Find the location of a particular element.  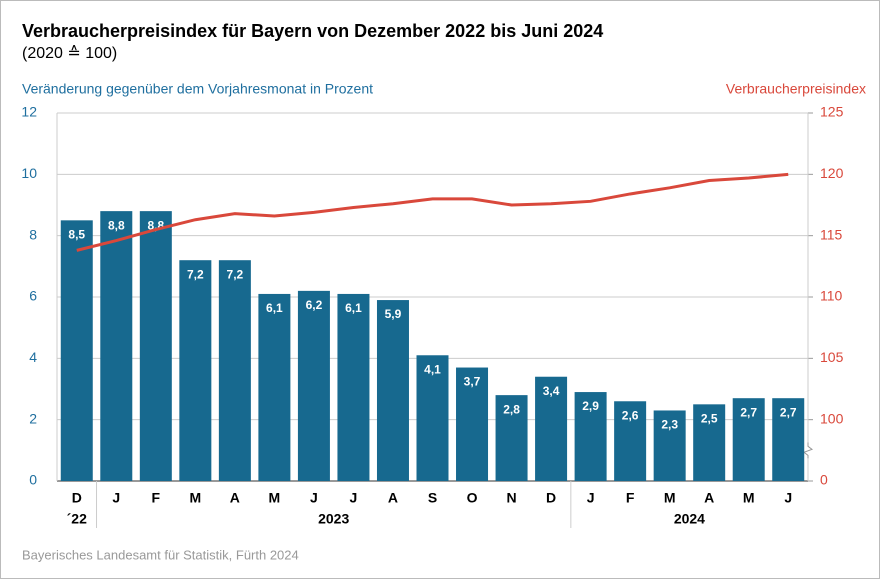

data-label: 2,6 is located at coordinates (630, 415).